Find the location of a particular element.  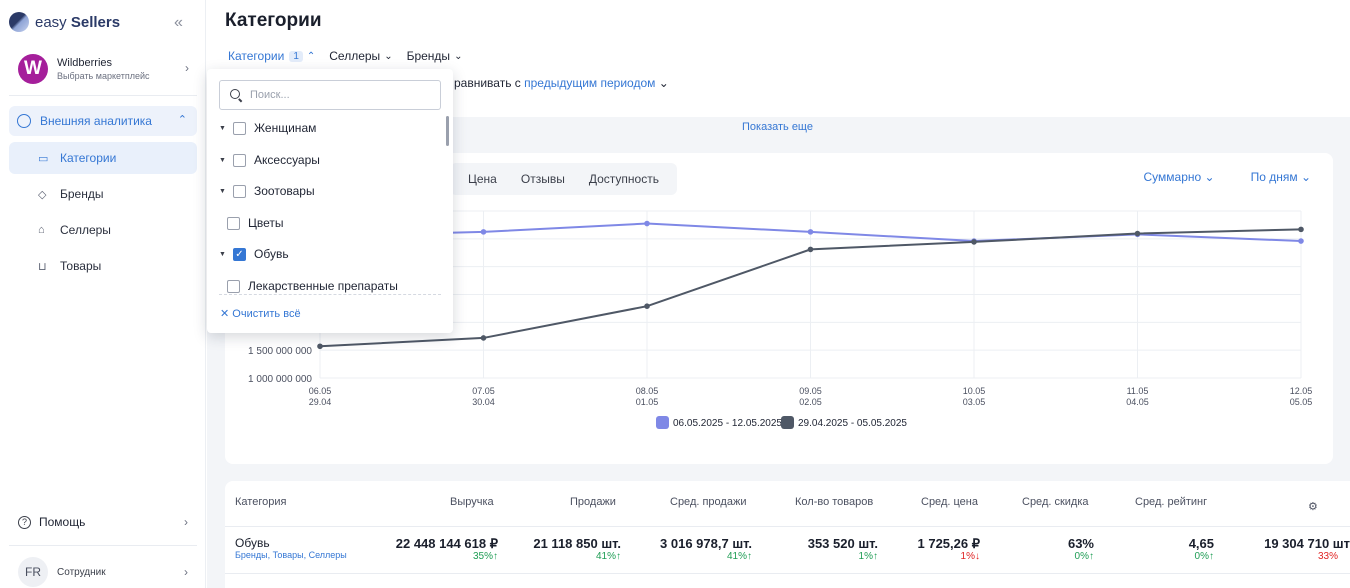

search-icon is located at coordinates (236, 95).